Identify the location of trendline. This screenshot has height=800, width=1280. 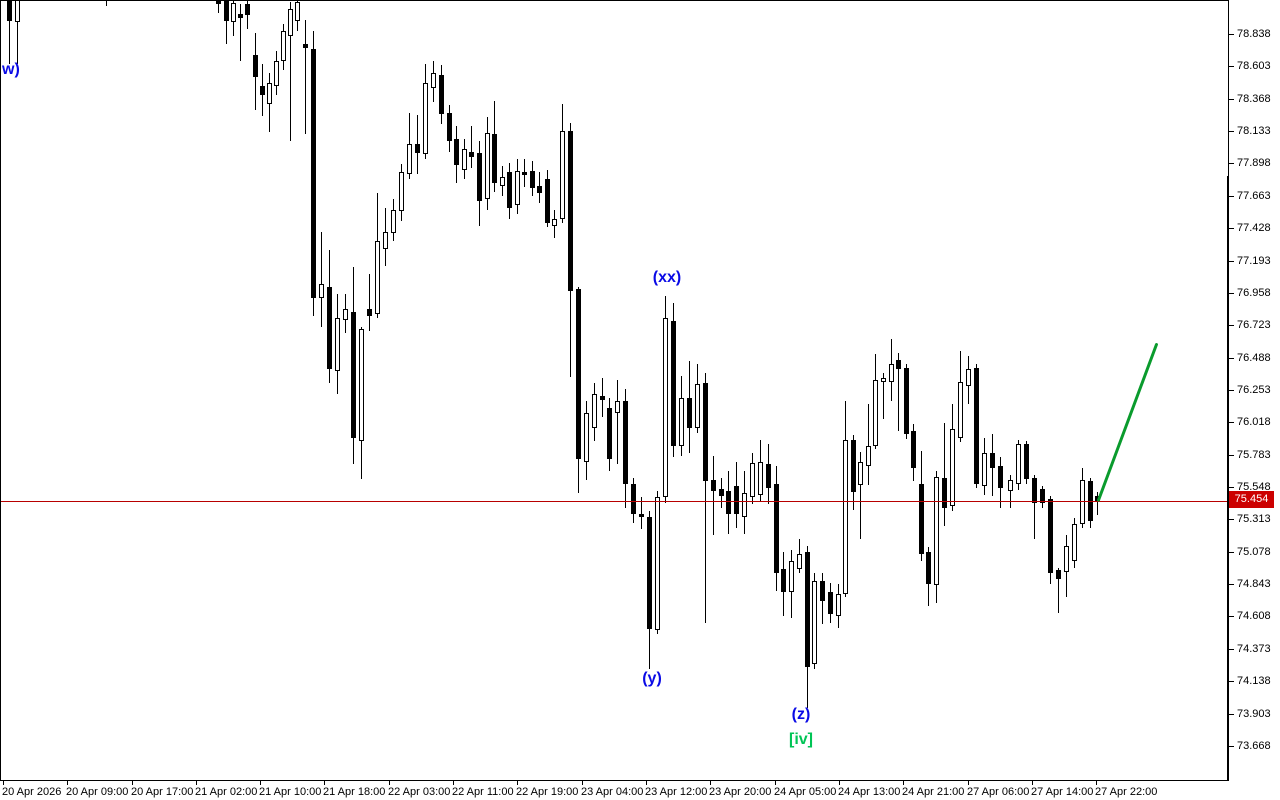
(1127, 422).